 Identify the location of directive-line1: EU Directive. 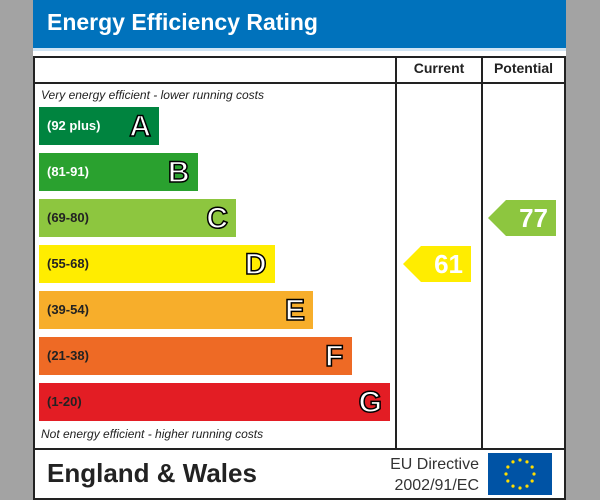
(434, 464).